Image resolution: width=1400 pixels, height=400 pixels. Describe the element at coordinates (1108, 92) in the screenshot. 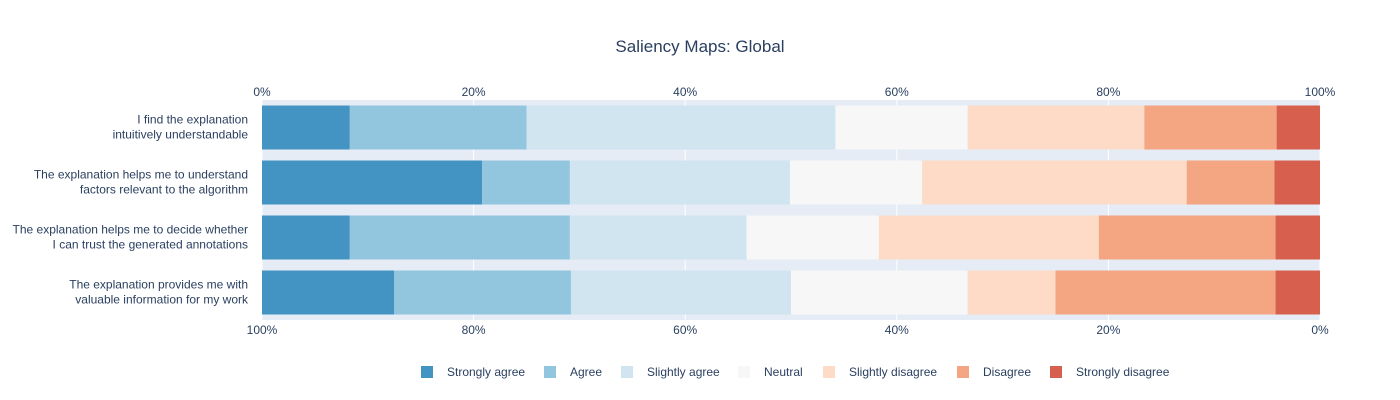

I see `top-tick-label: 80%` at that location.